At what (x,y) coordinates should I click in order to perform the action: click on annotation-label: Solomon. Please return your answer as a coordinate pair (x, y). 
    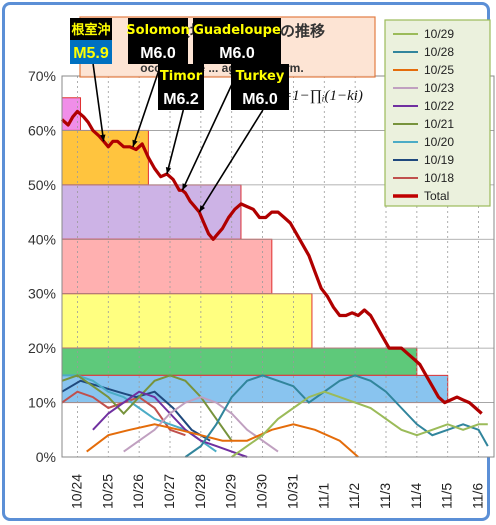
    Looking at the image, I should click on (157, 30).